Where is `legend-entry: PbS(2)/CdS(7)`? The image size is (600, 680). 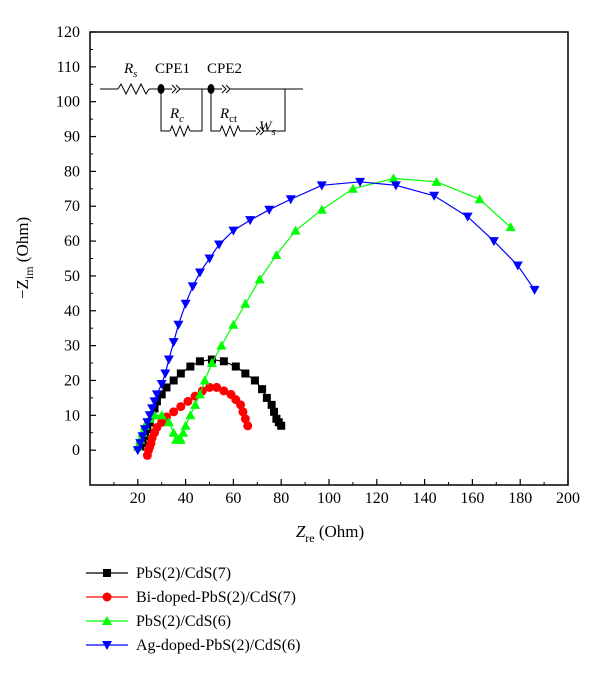
legend-entry: PbS(2)/CdS(7) is located at coordinates (158, 573).